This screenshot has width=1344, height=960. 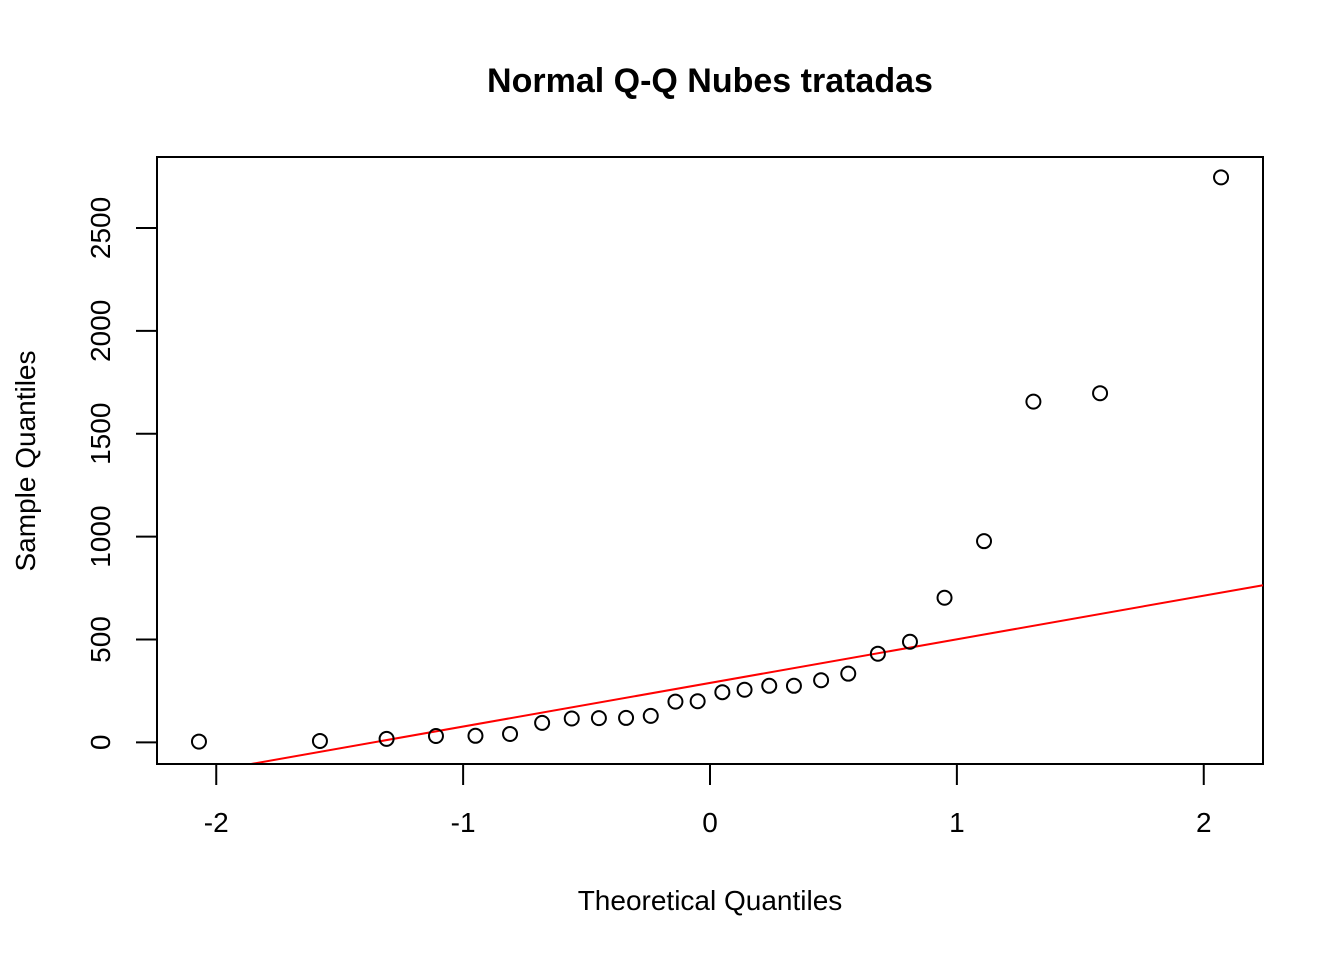 What do you see at coordinates (216, 822) in the screenshot?
I see `x-tick-label: -2` at bounding box center [216, 822].